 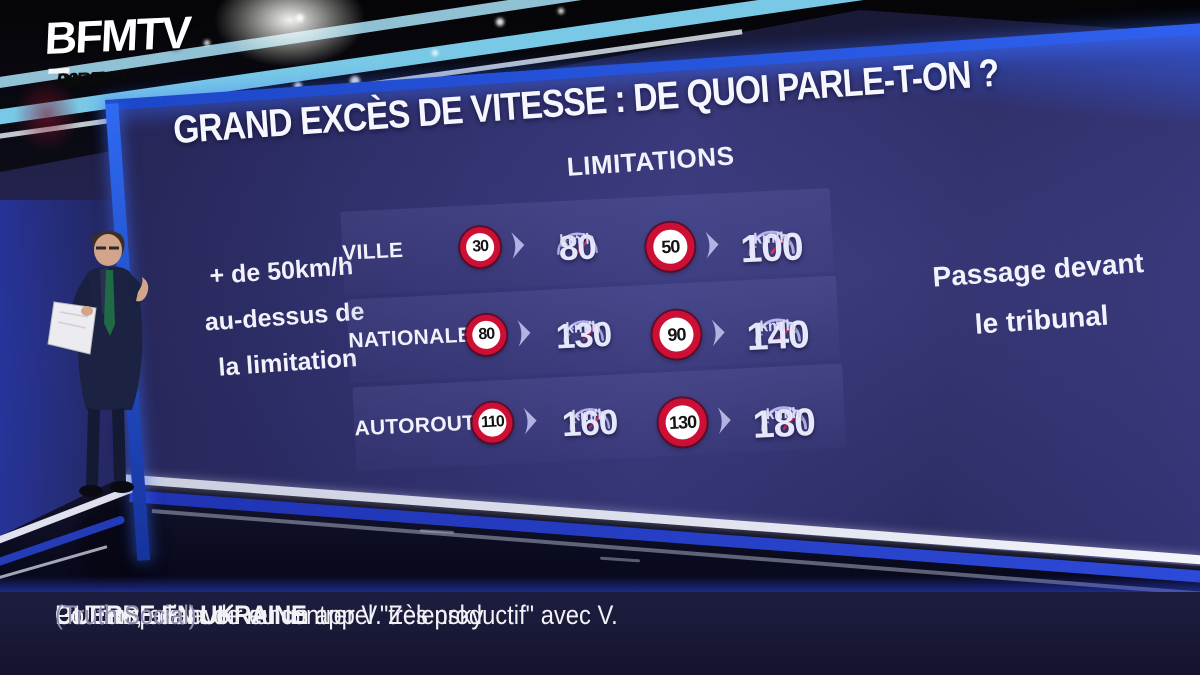 What do you see at coordinates (600, 584) in the screenshot?
I see `floor-bottom-glow` at bounding box center [600, 584].